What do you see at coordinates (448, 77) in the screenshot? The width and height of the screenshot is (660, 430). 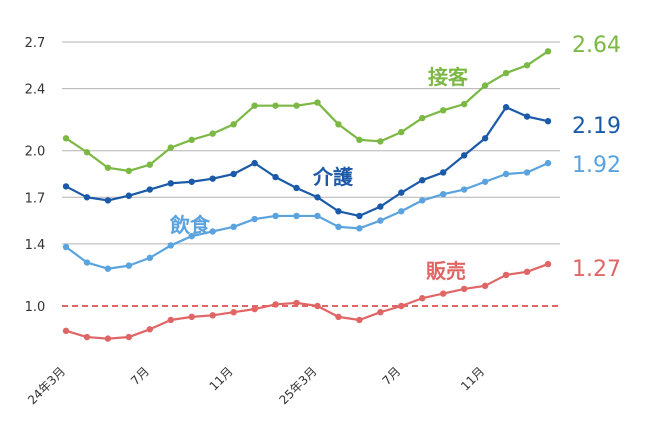 I see `series-name-label: 接客` at bounding box center [448, 77].